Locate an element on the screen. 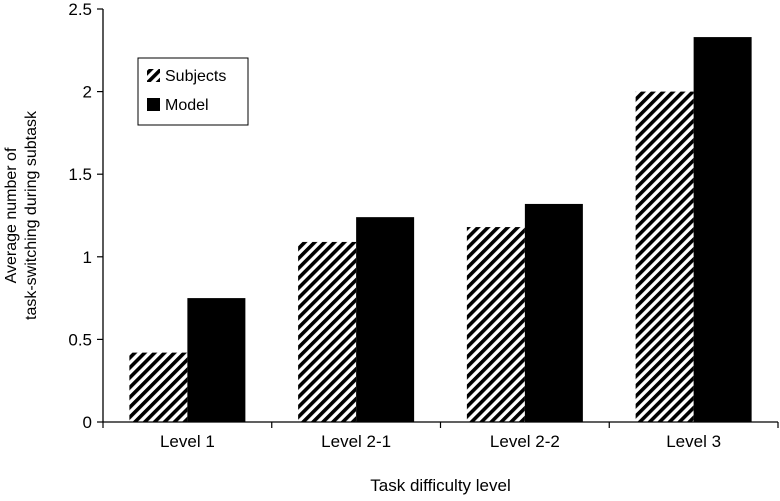 This screenshot has height=501, width=780. legend-label-model: Model is located at coordinates (187, 105).